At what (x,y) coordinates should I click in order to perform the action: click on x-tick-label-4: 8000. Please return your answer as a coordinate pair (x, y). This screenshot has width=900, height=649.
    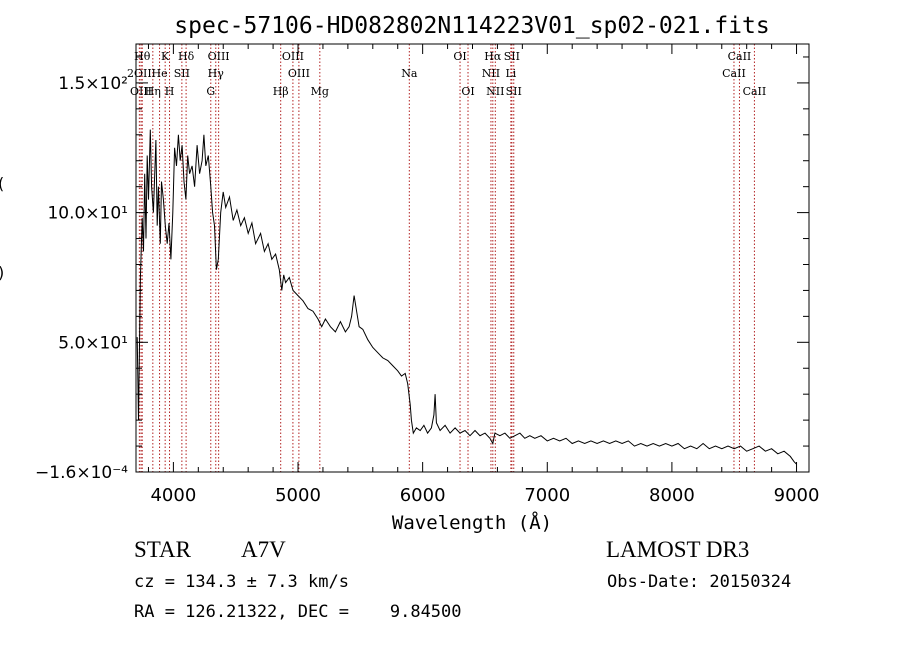
    Looking at the image, I should click on (672, 495).